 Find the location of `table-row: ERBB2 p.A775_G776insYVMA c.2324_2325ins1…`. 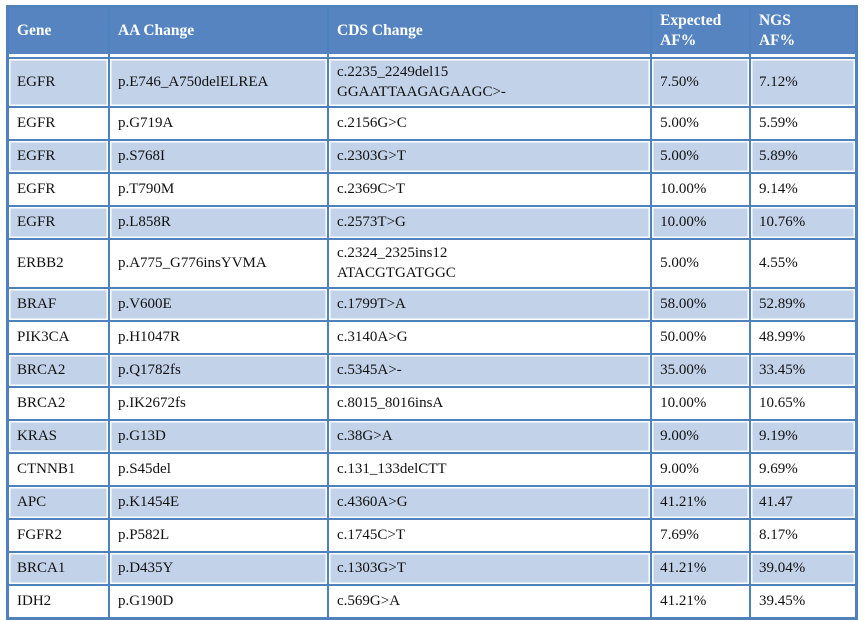

table-row: ERBB2 p.A775_G776insYVMA c.2324_2325ins1… is located at coordinates (432, 263).